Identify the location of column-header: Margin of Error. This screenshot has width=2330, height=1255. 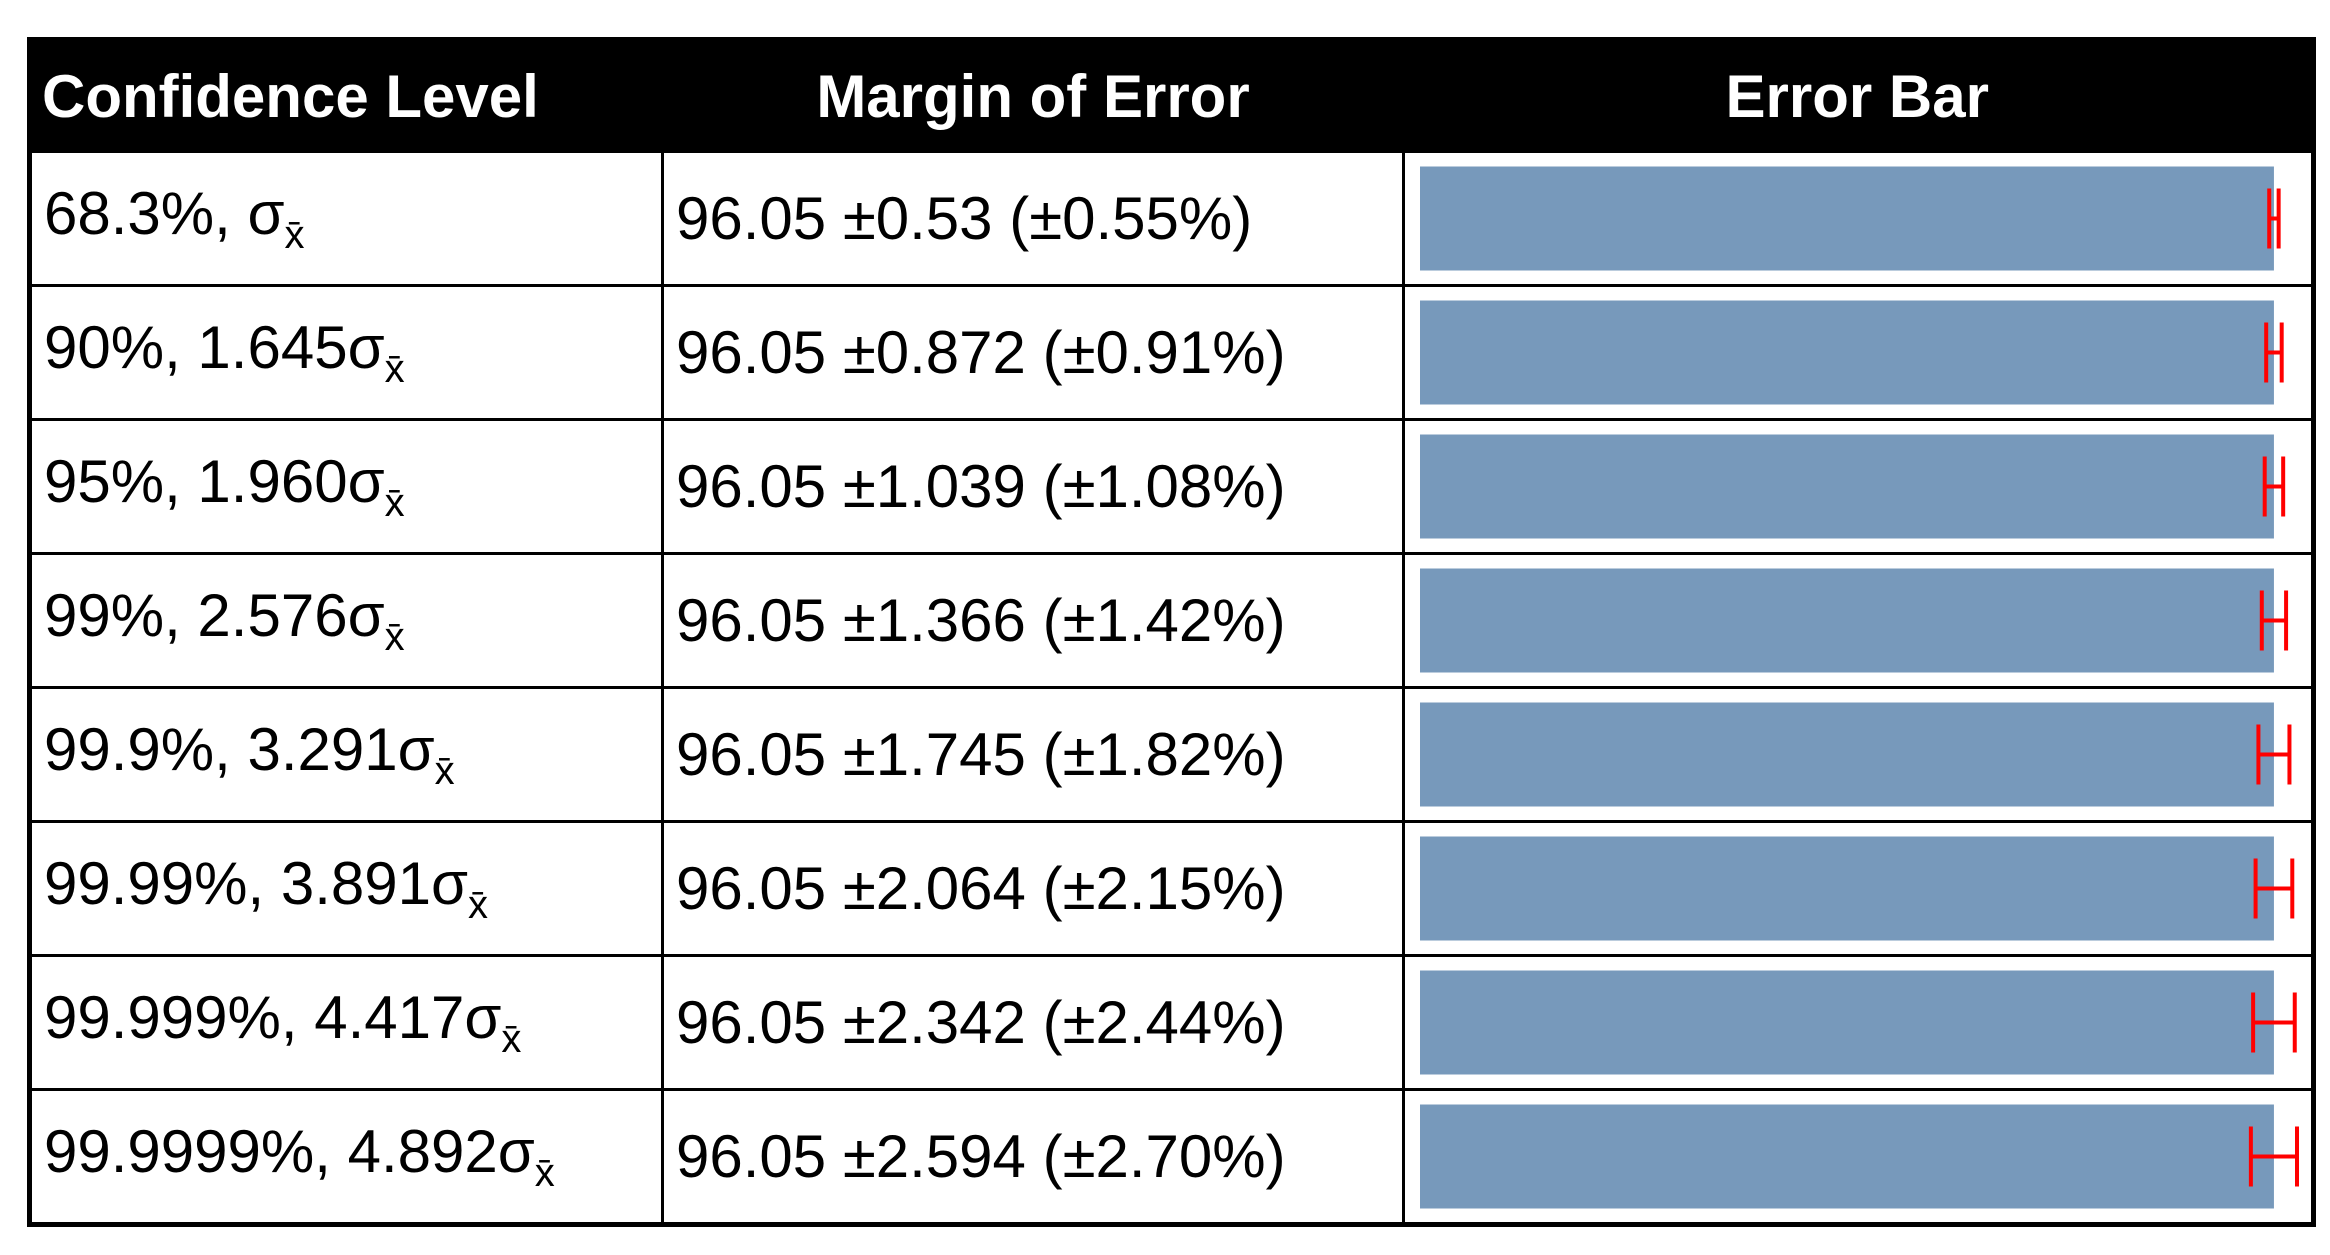
(1033, 95).